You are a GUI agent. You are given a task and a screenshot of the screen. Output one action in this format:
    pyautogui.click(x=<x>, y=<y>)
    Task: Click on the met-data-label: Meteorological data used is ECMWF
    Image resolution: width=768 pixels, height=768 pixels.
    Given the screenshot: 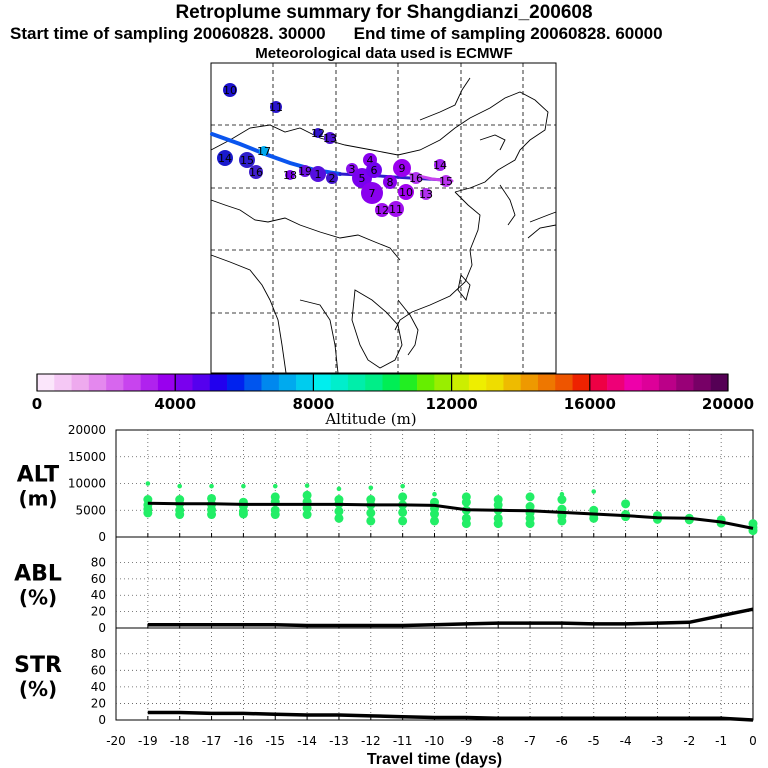 What is the action you would take?
    pyautogui.click(x=384, y=53)
    